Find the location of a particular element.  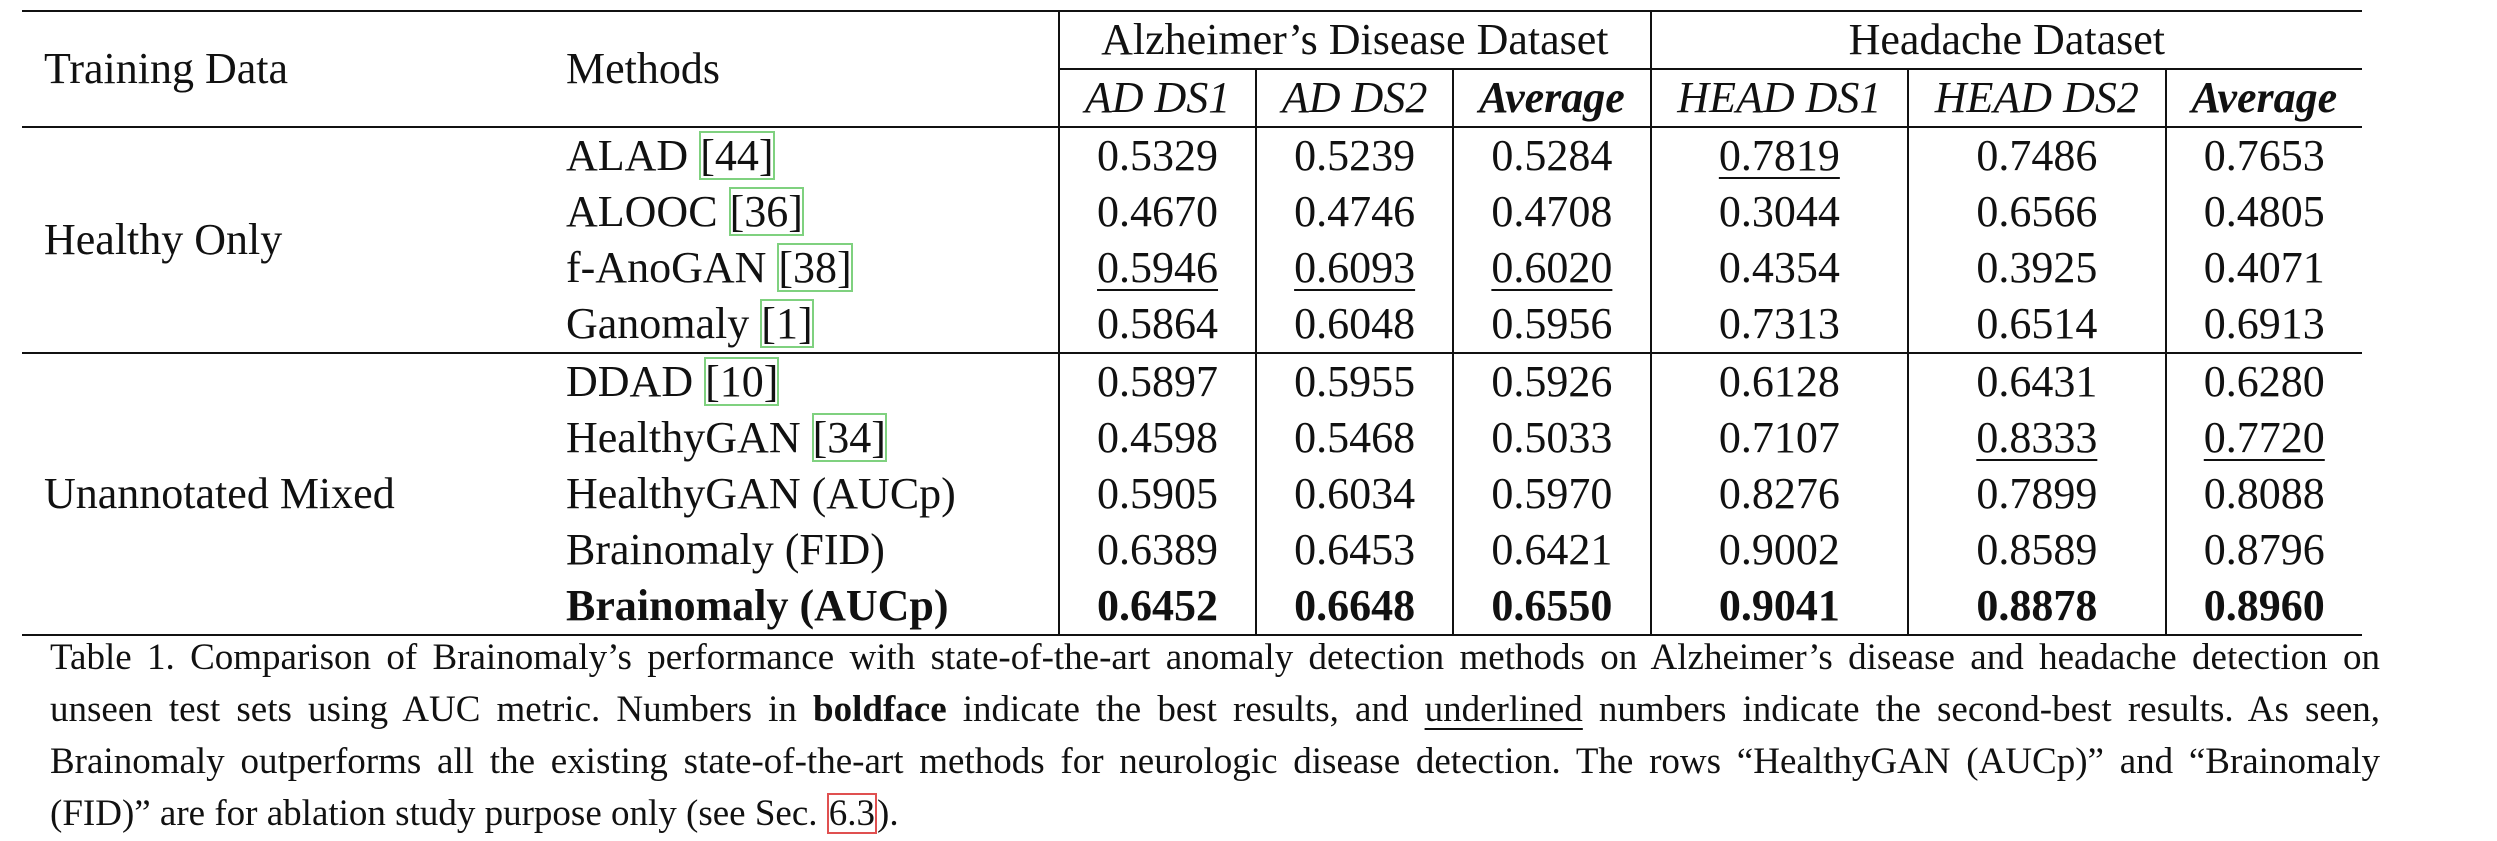

header-ad-ds2: AD DS2 is located at coordinates (1355, 98).